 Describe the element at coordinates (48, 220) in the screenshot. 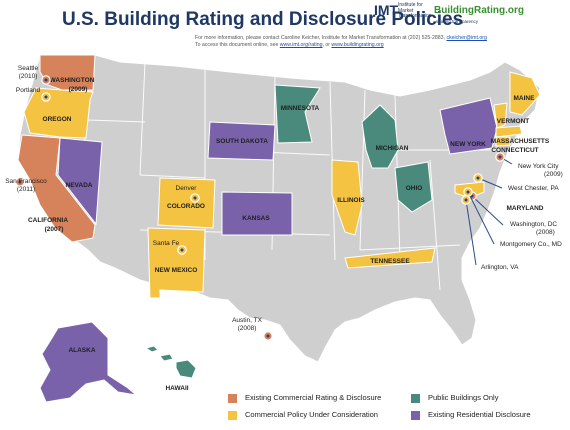

I see `state-label-california: CALIFORNIA` at that location.